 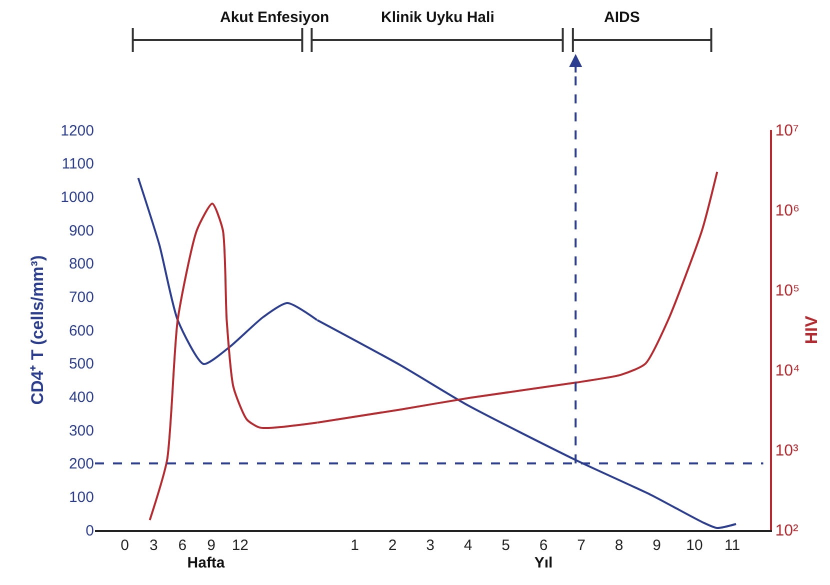 I want to click on y2-tick-label: 10⁷, so click(x=787, y=131).